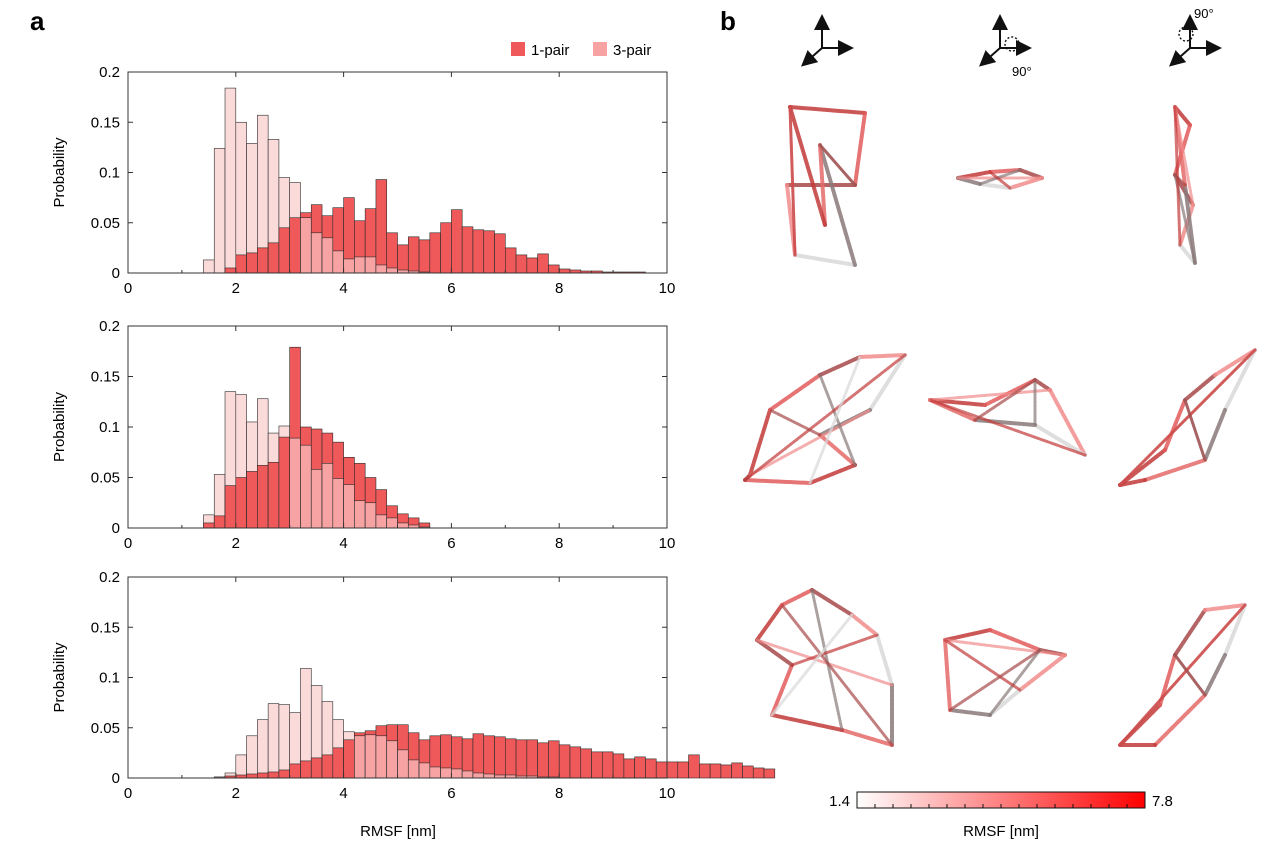  I want to click on x-tick-label: 8, so click(559, 793).